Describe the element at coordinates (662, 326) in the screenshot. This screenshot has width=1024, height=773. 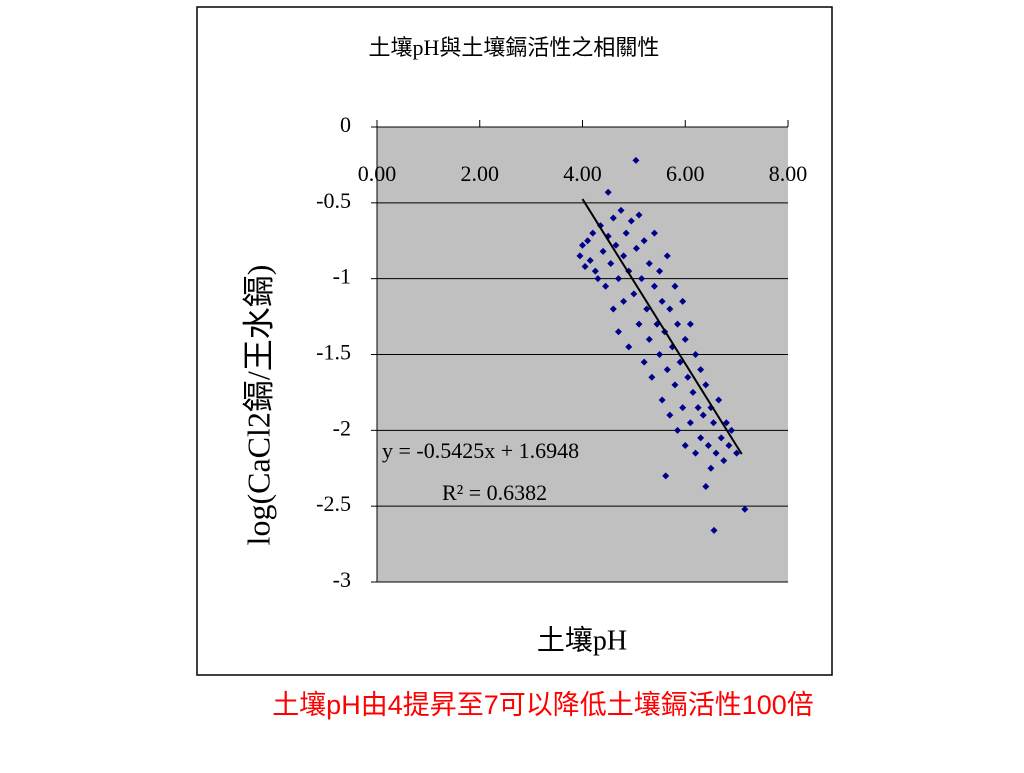
I see `trendline` at that location.